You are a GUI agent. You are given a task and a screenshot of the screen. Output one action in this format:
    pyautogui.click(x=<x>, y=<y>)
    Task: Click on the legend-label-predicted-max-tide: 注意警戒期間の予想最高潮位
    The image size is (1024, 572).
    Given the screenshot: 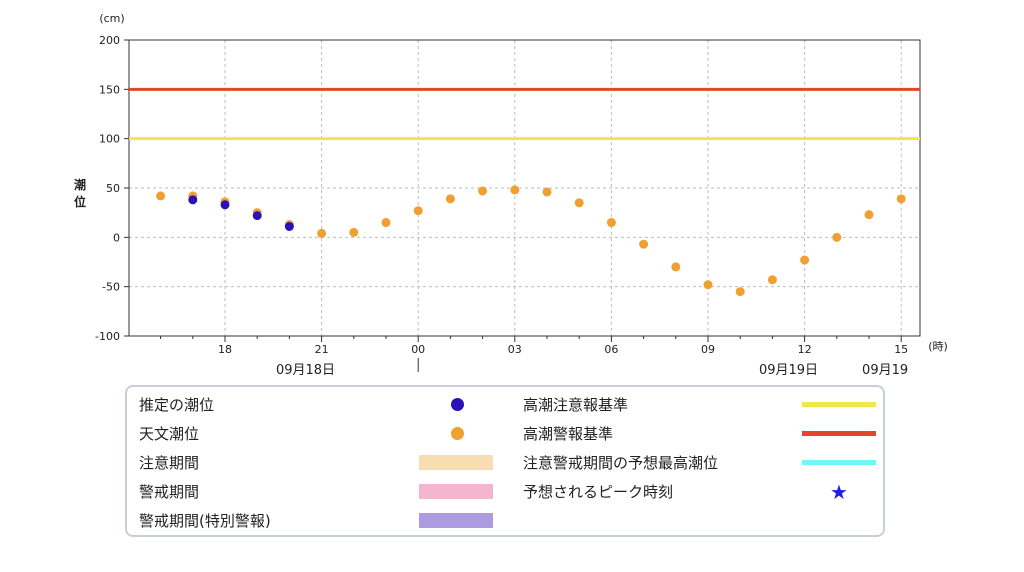 What is the action you would take?
    pyautogui.click(x=621, y=463)
    